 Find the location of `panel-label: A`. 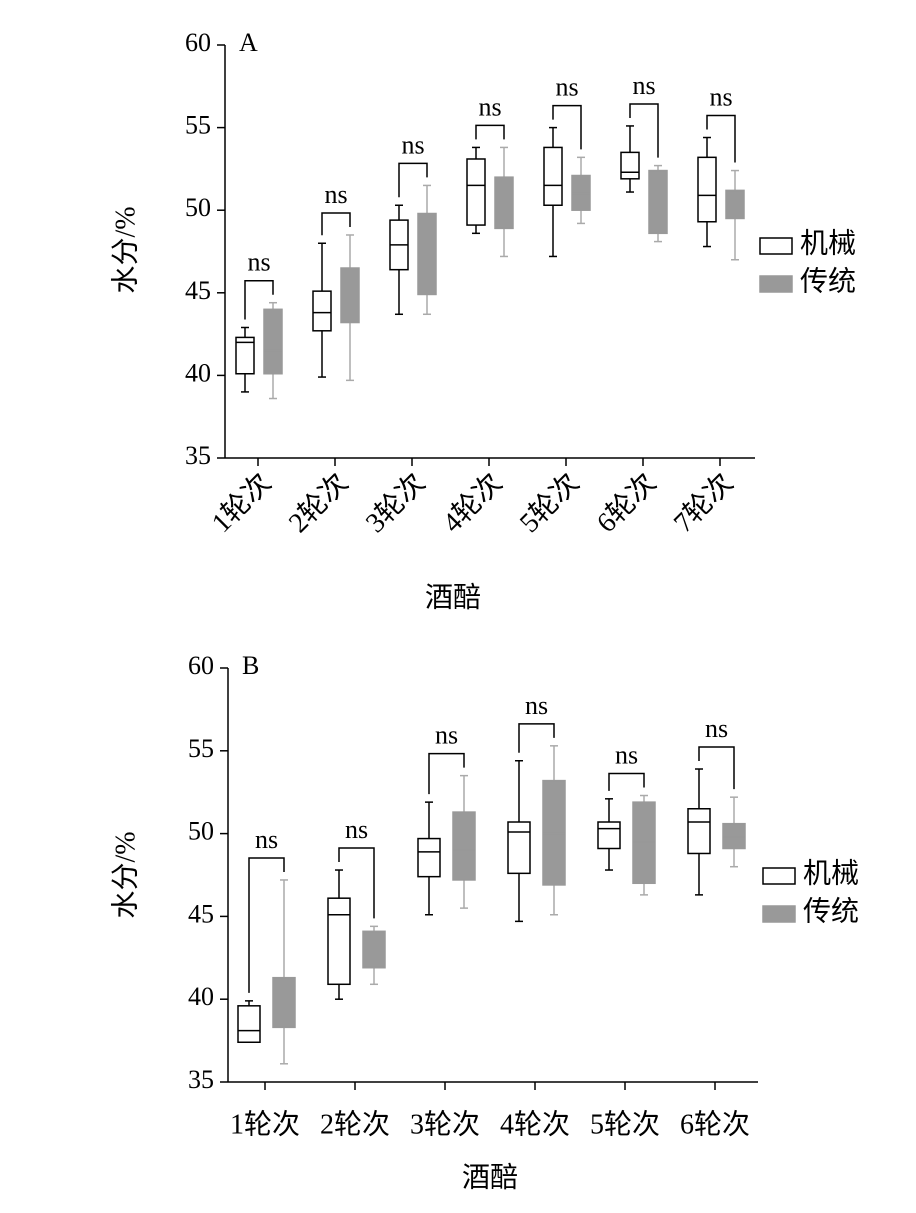

panel-label: A is located at coordinates (248, 42).